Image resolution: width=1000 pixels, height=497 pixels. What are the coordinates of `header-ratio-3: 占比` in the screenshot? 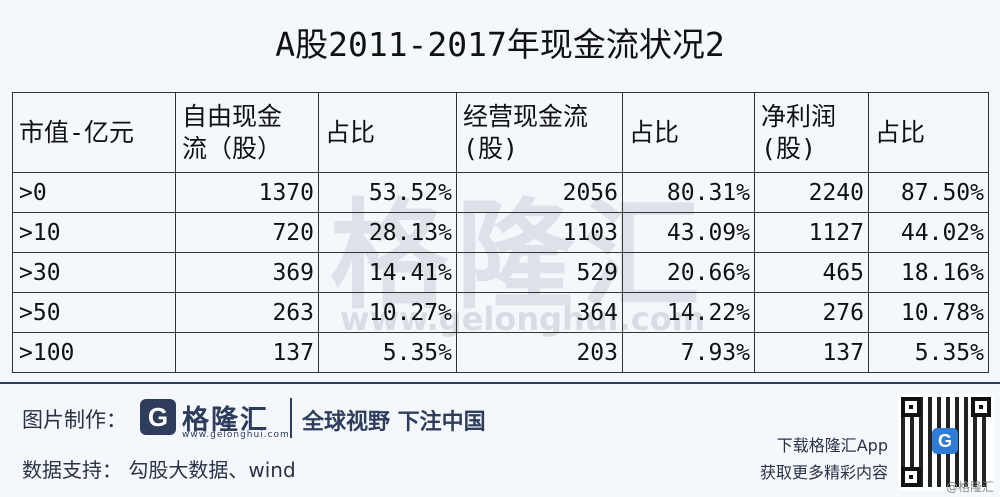 It's located at (928, 132).